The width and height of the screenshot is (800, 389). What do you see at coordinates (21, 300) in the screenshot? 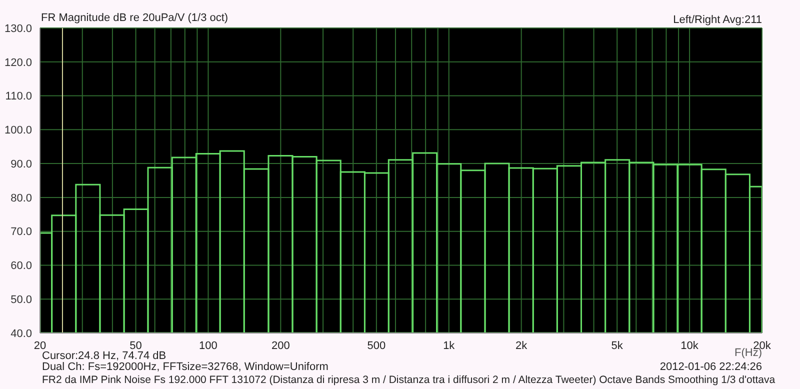
I see `y-tick-label: 50.0` at bounding box center [21, 300].